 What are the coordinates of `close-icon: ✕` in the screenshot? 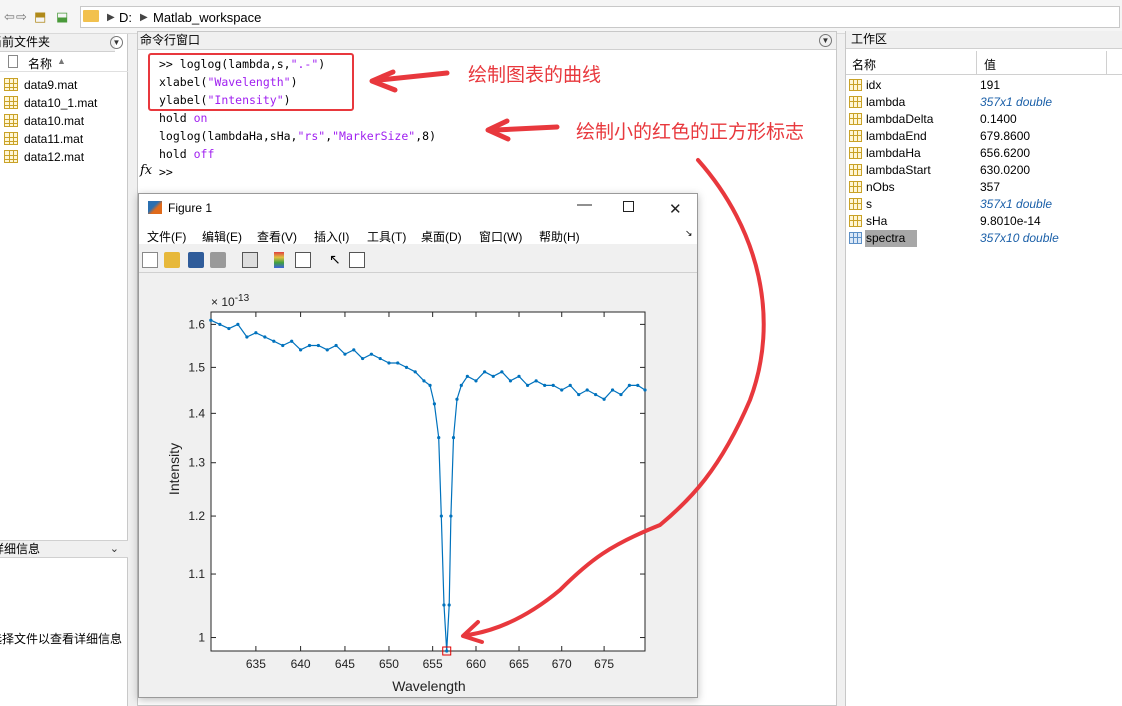 It's located at (675, 209).